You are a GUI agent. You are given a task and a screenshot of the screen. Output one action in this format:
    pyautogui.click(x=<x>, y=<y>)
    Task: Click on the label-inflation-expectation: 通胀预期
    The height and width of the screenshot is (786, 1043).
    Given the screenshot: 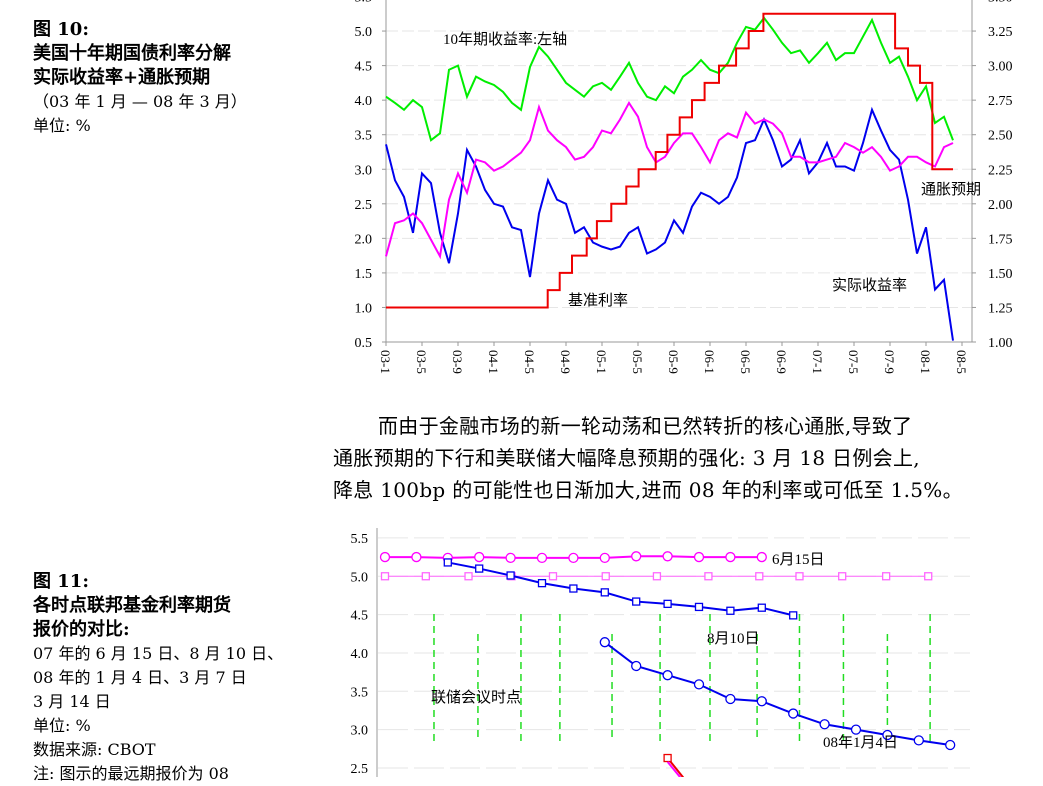 What is the action you would take?
    pyautogui.click(x=951, y=189)
    